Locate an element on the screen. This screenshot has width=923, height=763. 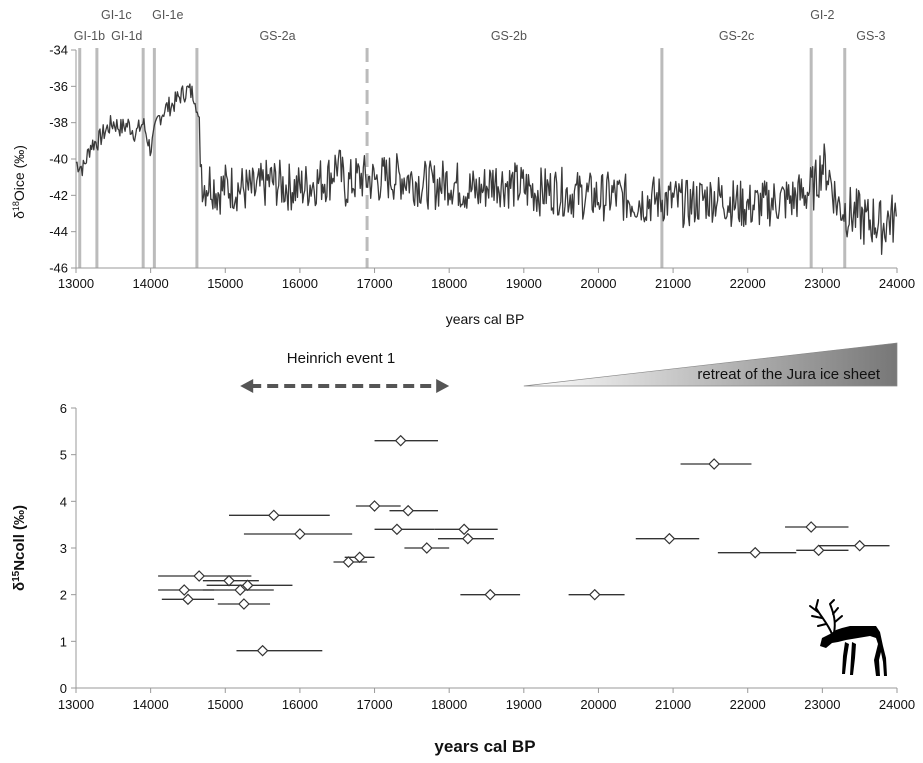
bottom-y-tick-label-5: 5 is located at coordinates (63, 455).